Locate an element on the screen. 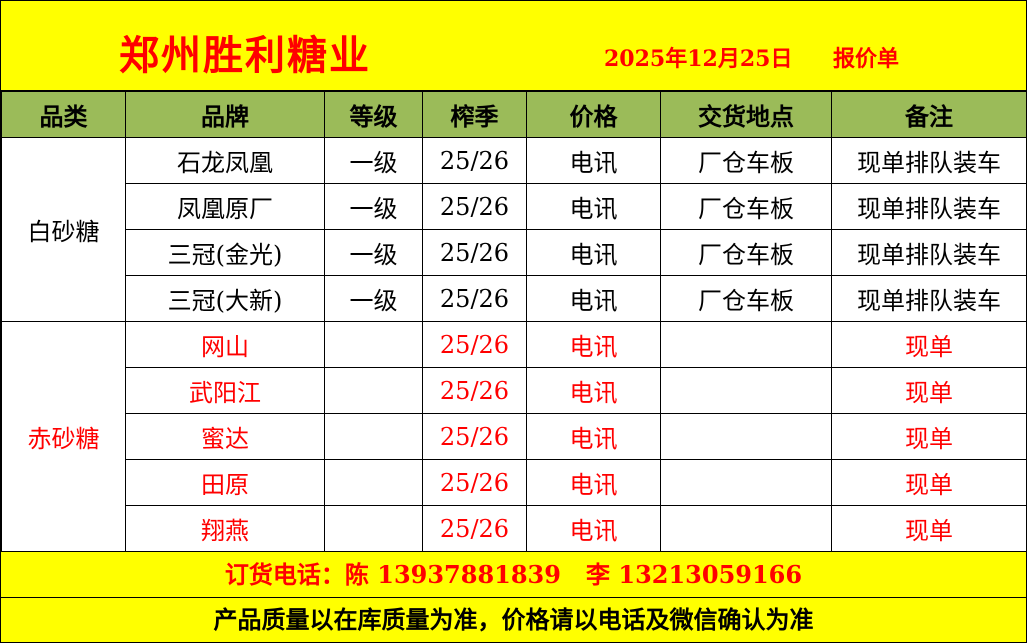  brand-cell: 凤凰原厂 is located at coordinates (225, 206).